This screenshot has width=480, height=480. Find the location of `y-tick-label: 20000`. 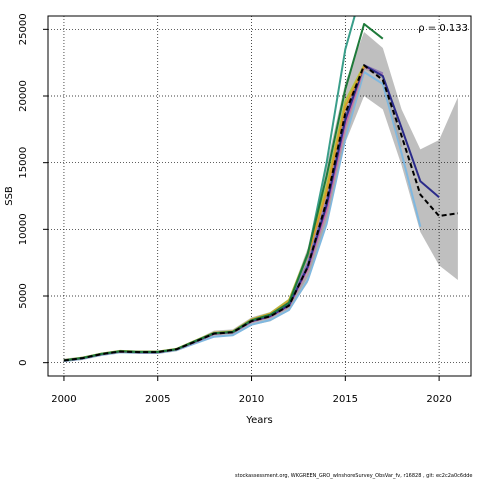

y-tick-label: 20000 is located at coordinates (23, 96).